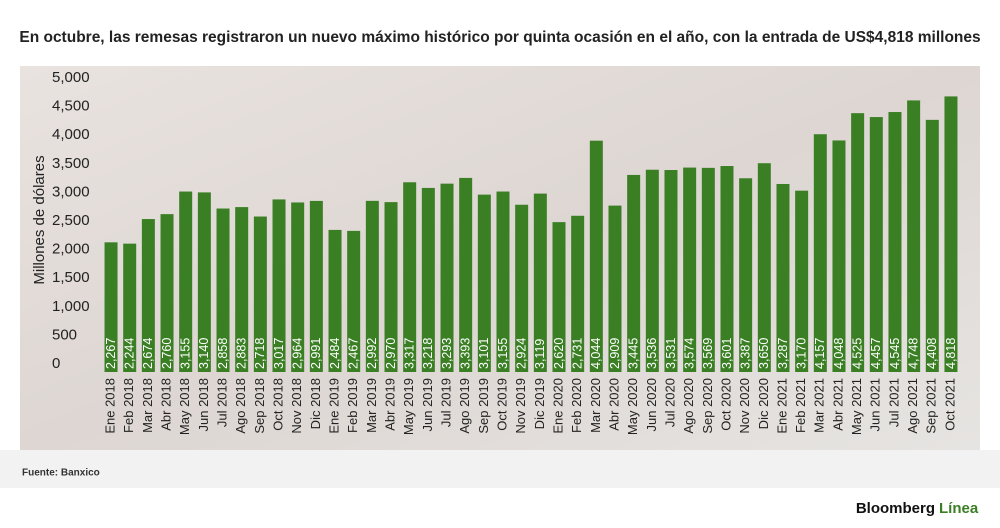 This screenshot has width=1000, height=528. Describe the element at coordinates (71, 277) in the screenshot. I see `y-tick-label: 1,500` at that location.